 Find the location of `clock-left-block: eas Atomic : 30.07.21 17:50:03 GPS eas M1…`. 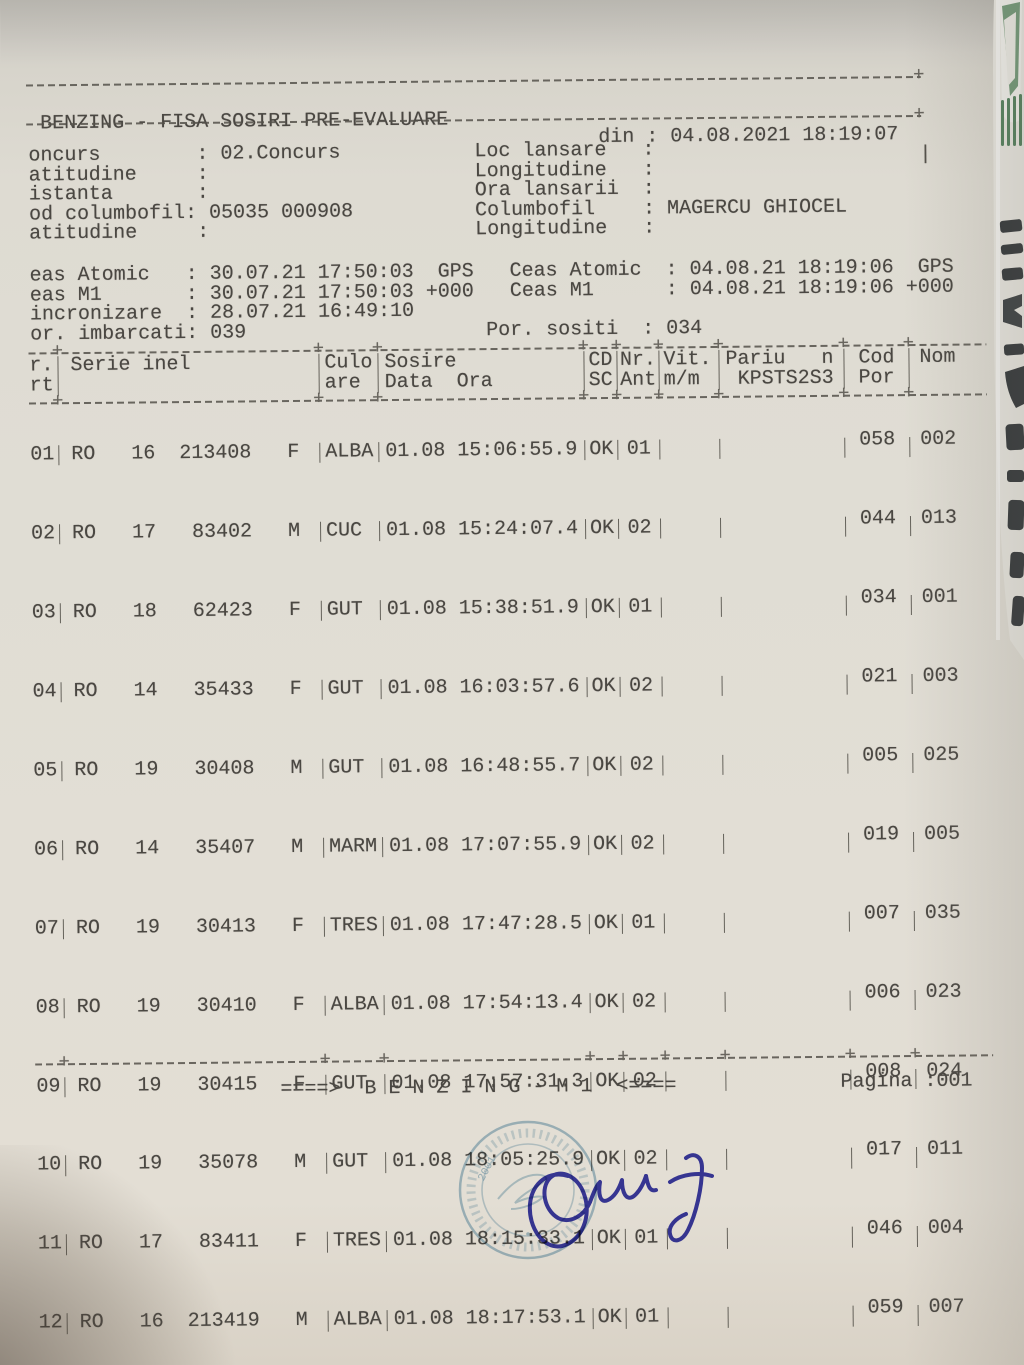

clock-left-block: eas Atomic : 30.07.21 17:50:03 GPS eas M1… is located at coordinates (251, 303).